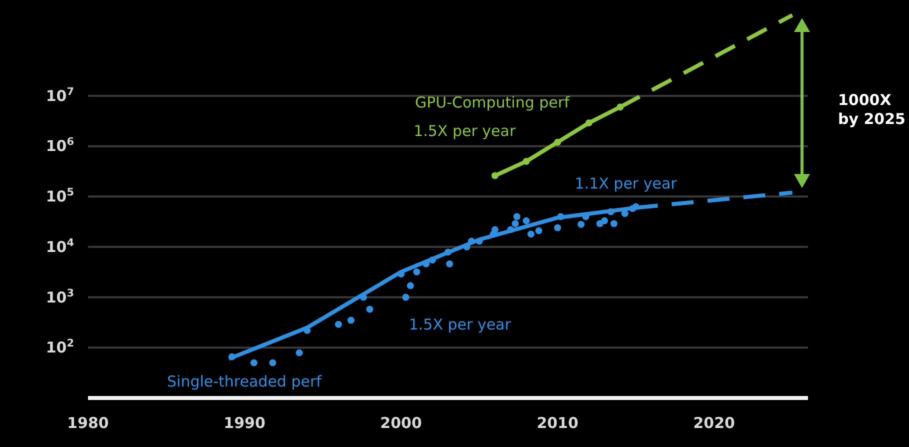  Describe the element at coordinates (626, 183) in the screenshot. I see `annotation: 1.1X per year` at that location.